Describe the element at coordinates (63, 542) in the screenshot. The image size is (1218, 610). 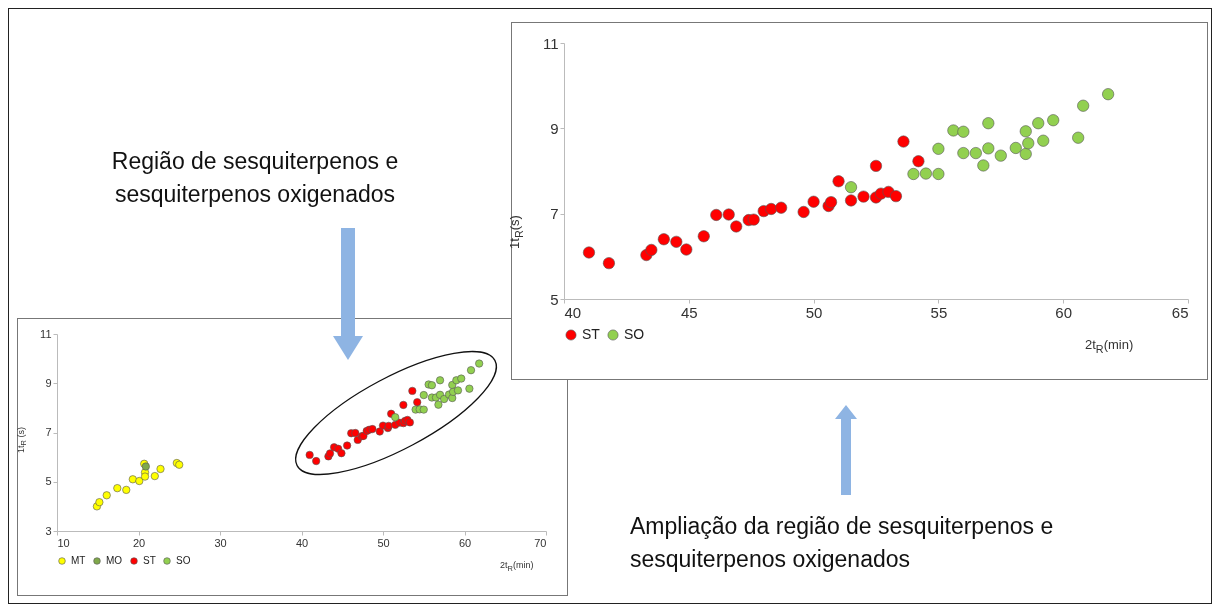
I see `x-tick-label: 10` at that location.